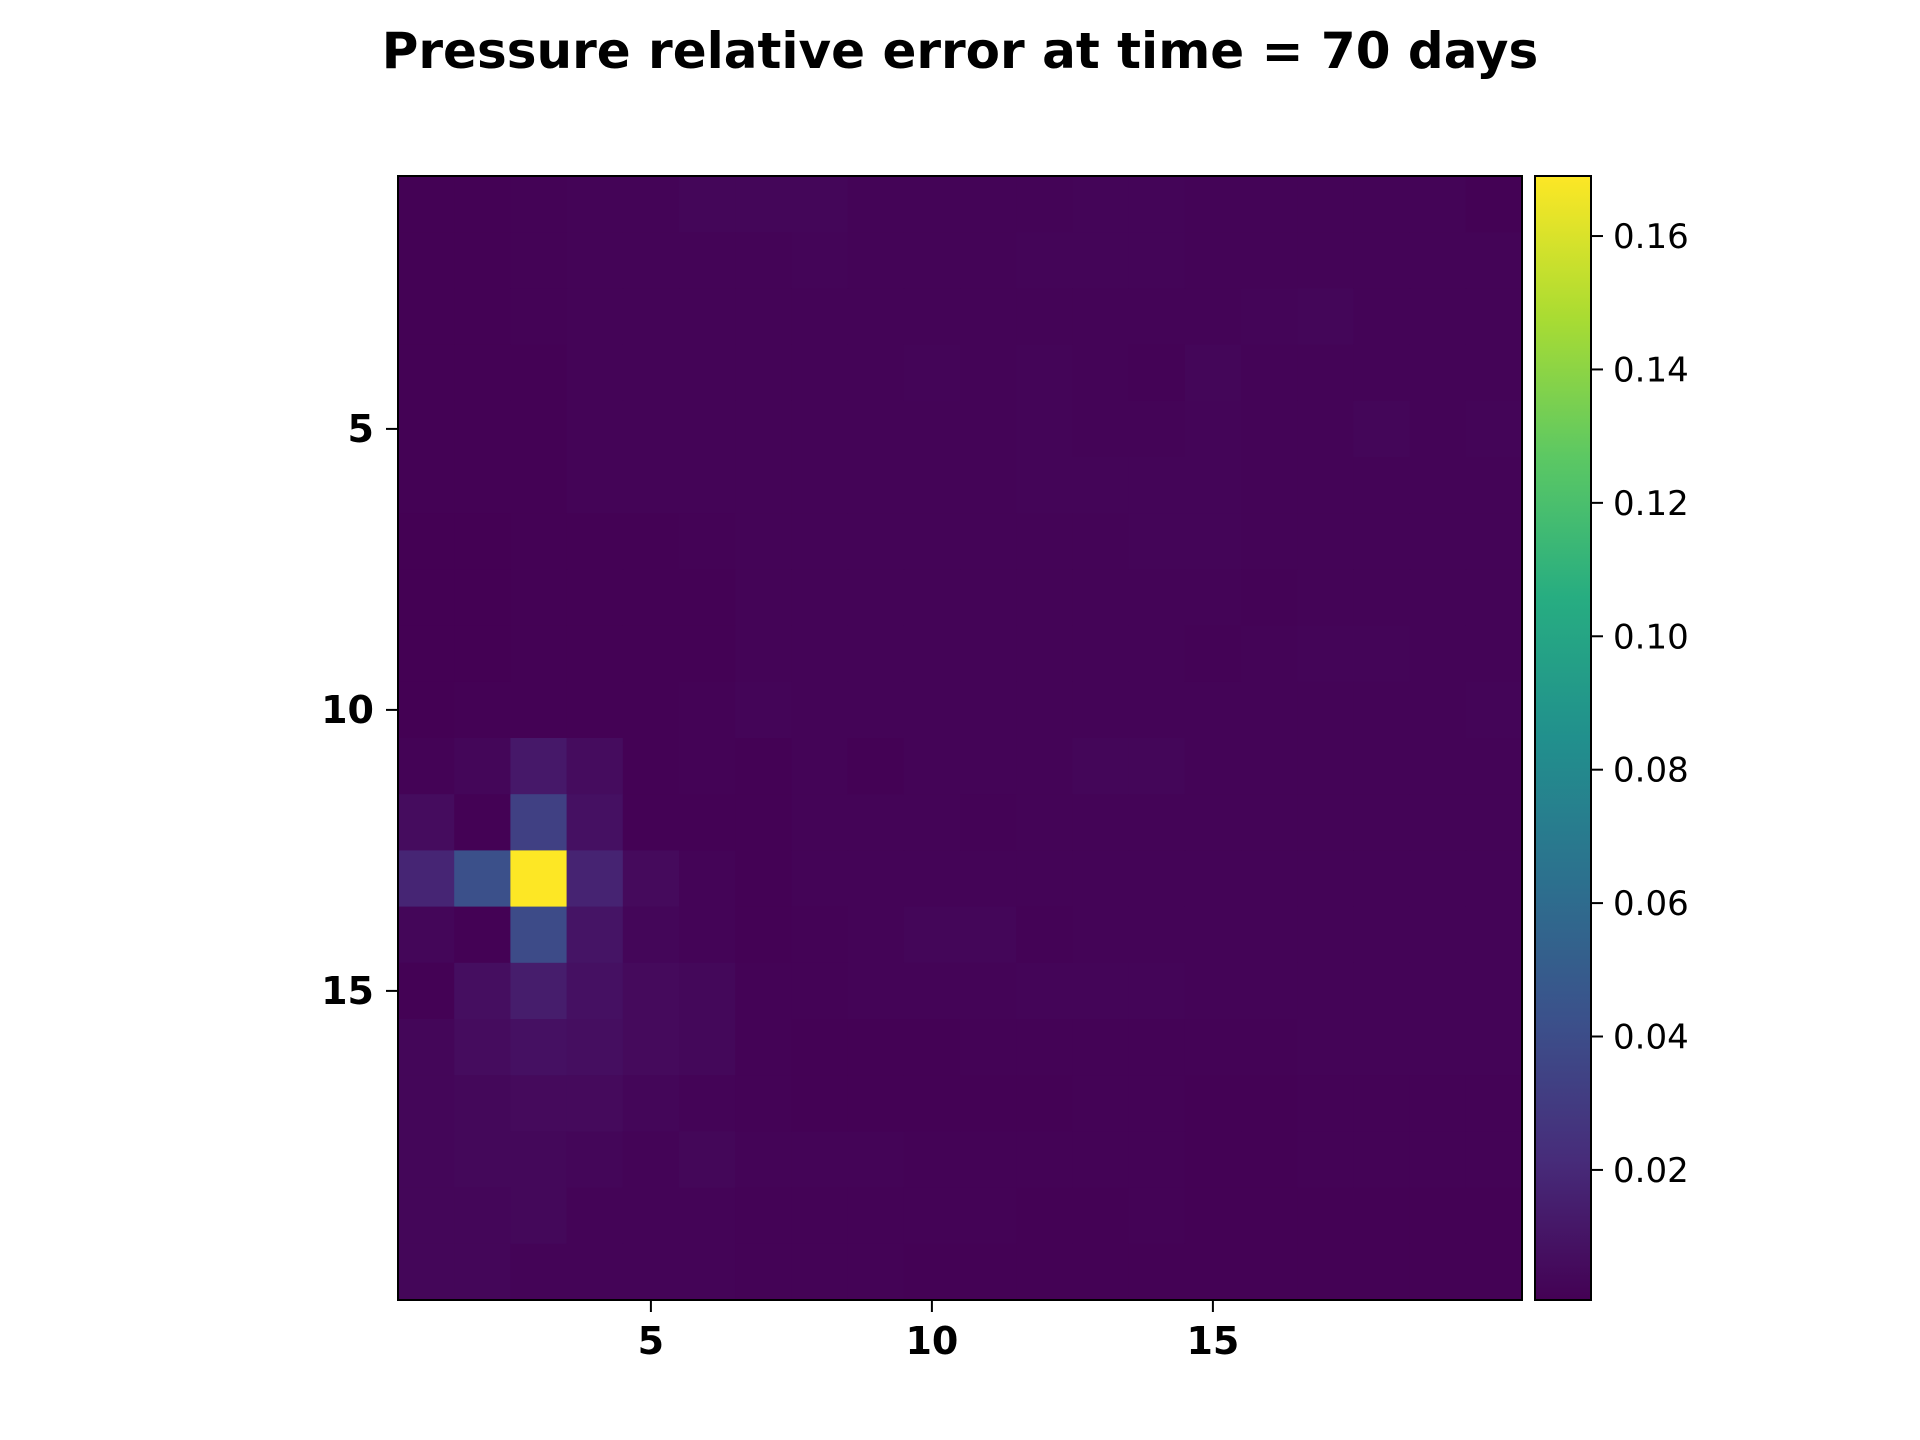 This screenshot has height=1440, width=1920. I want to click on colorbar-tick-label: 0.08, so click(1651, 771).